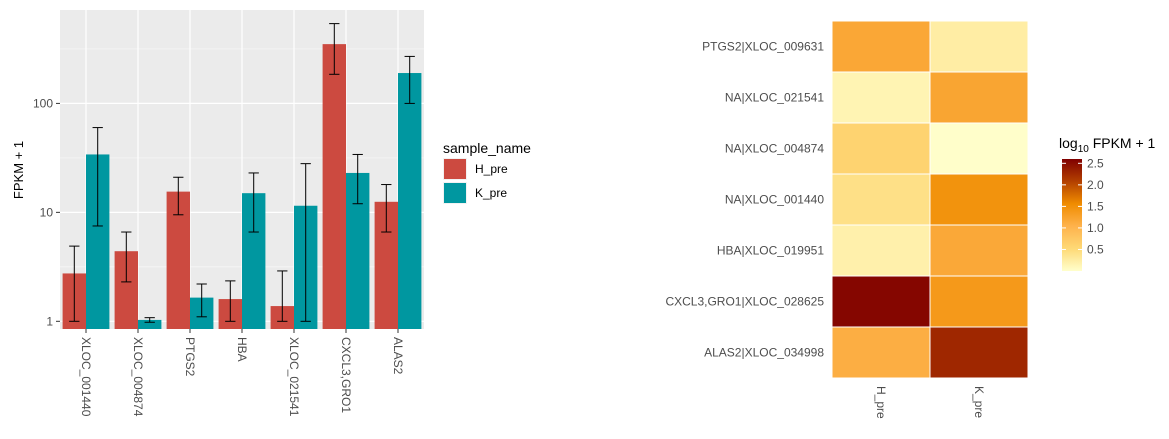 The image size is (1169, 439). I want to click on heatmap-column-labels: H_pre K_pre, so click(930, 402).